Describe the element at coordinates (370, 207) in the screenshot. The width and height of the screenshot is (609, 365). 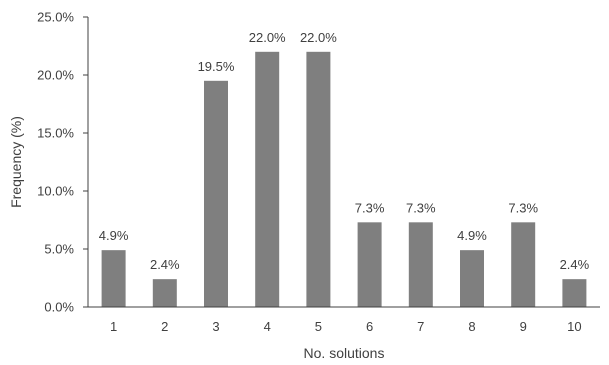
I see `data-label-6: 7.3%` at that location.